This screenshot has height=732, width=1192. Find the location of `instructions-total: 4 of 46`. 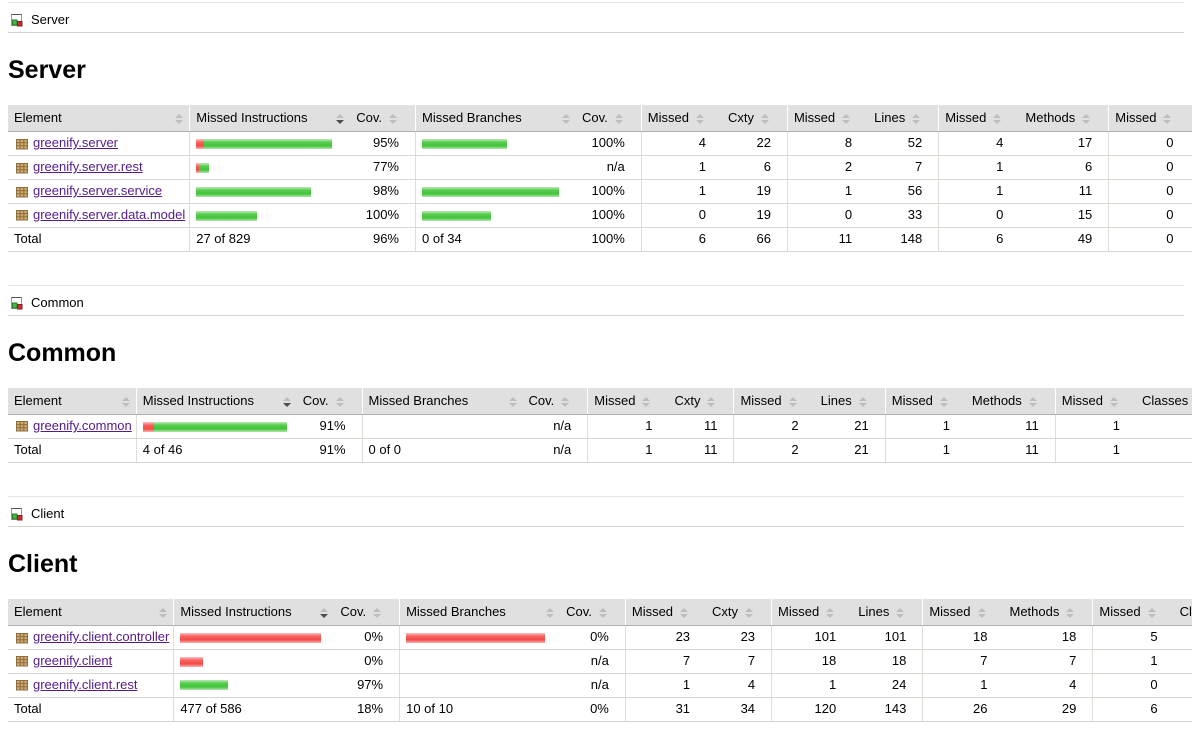

instructions-total: 4 of 46 is located at coordinates (216, 450).